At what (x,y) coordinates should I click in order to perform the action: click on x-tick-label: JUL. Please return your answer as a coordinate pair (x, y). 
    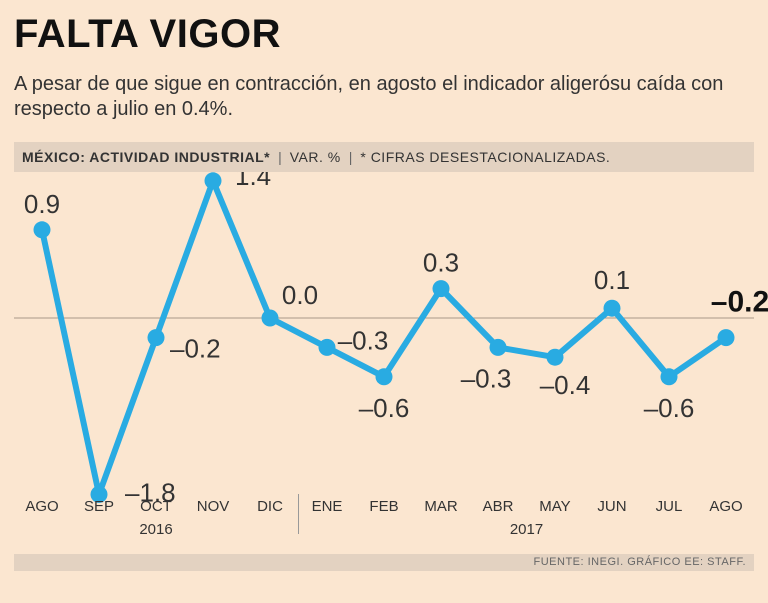
    Looking at the image, I should click on (669, 506).